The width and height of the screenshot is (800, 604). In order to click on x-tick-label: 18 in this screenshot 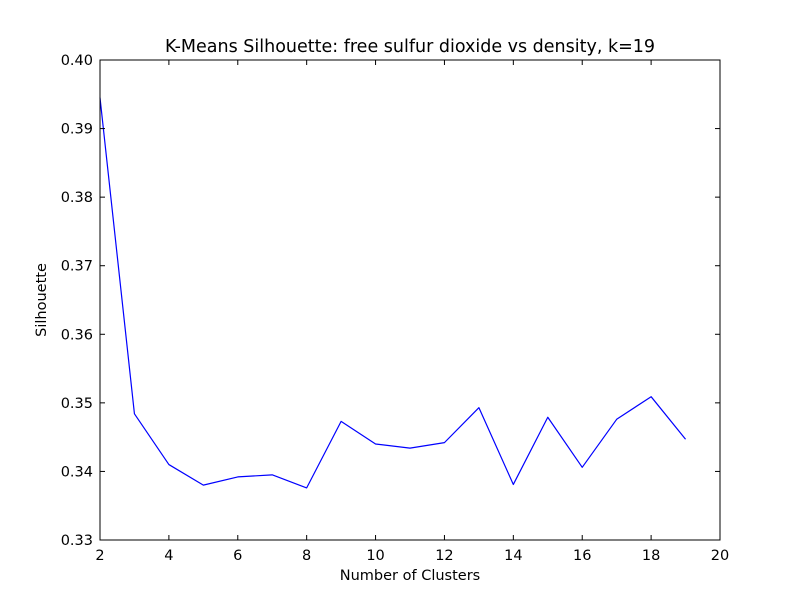, I will do `click(651, 556)`.